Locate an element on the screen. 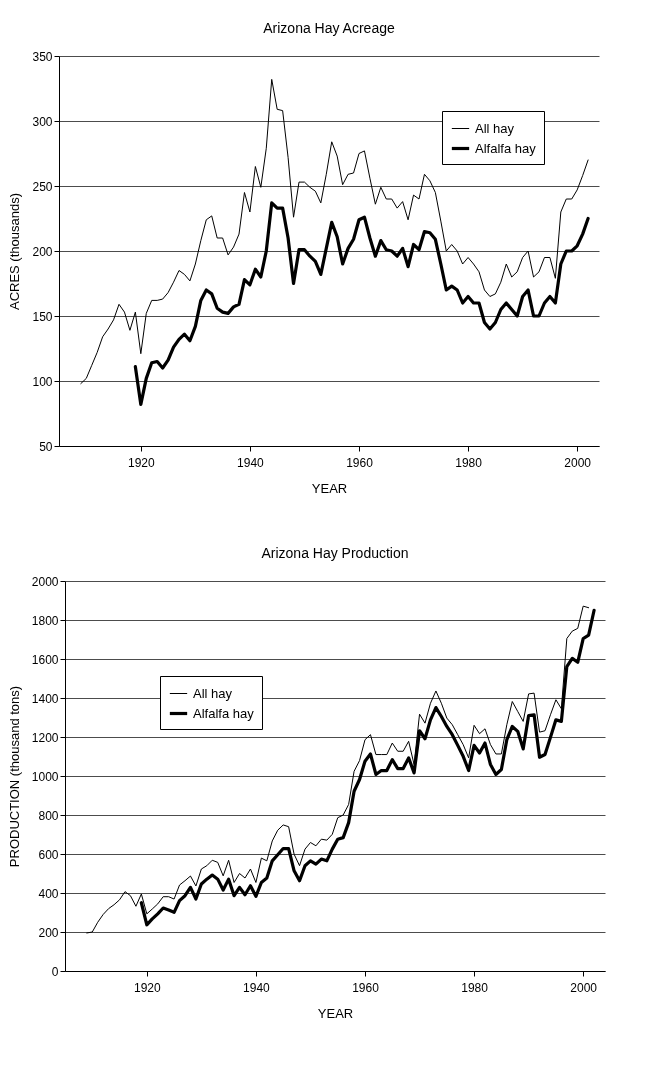 Image resolution: width=650 pixels, height=1070 pixels. y-tick-label: 600 is located at coordinates (48, 854).